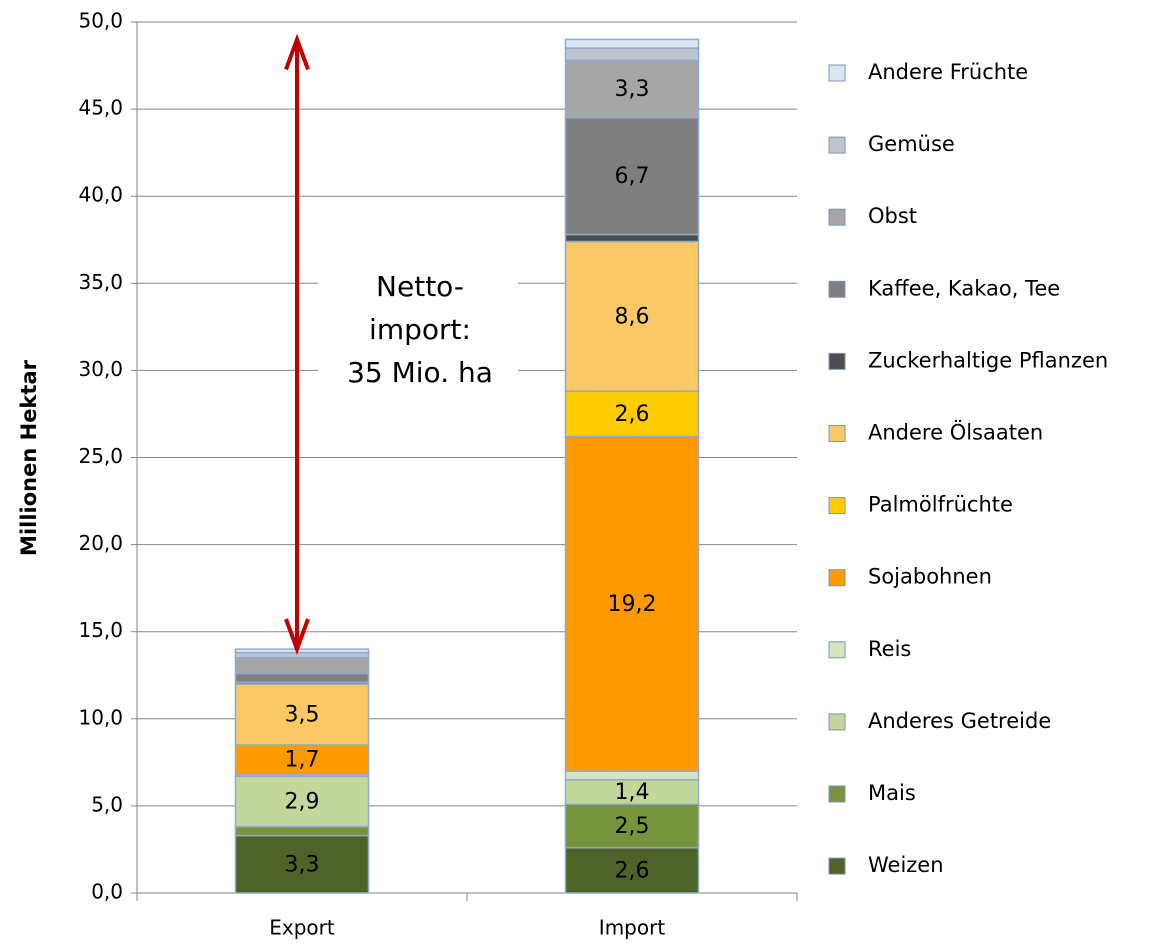  I want to click on y-tick-label: 15,0, so click(100, 630).